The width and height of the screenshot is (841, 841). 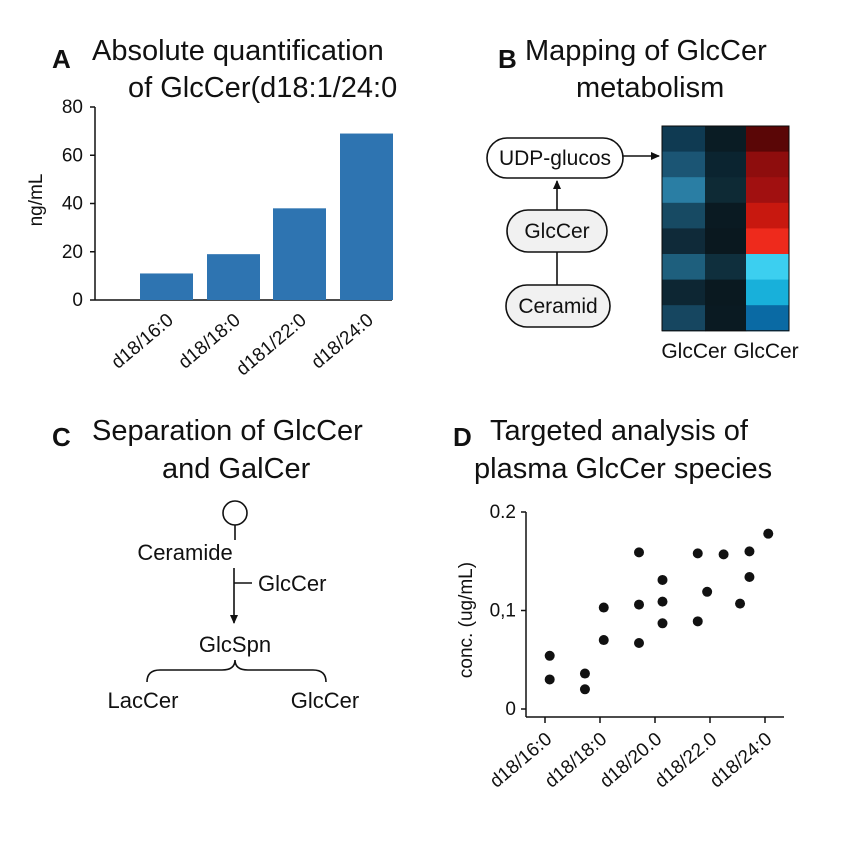 What do you see at coordinates (72, 155) in the screenshot?
I see `panel-a-ytick-label: 60` at bounding box center [72, 155].